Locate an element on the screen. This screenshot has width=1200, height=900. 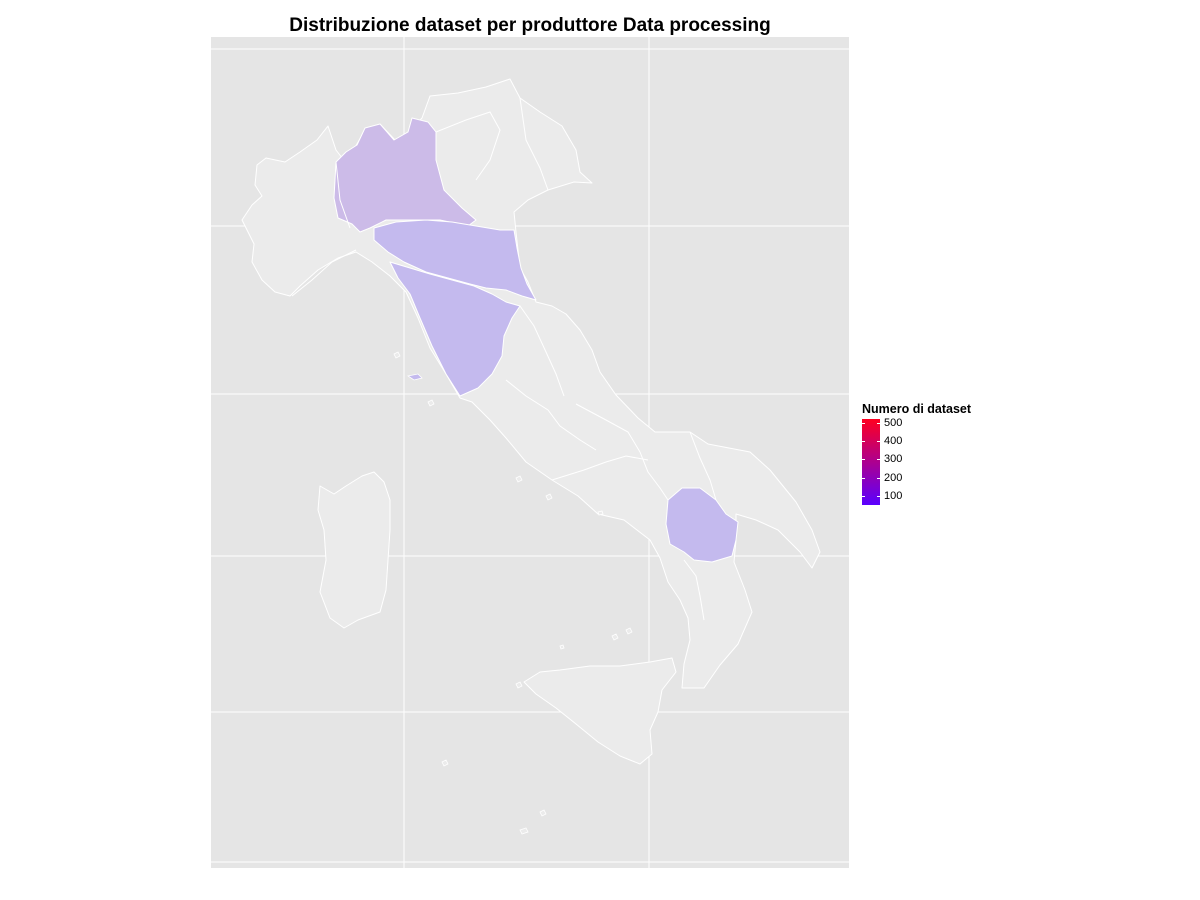
border-campania-puglia is located at coordinates (654, 476).